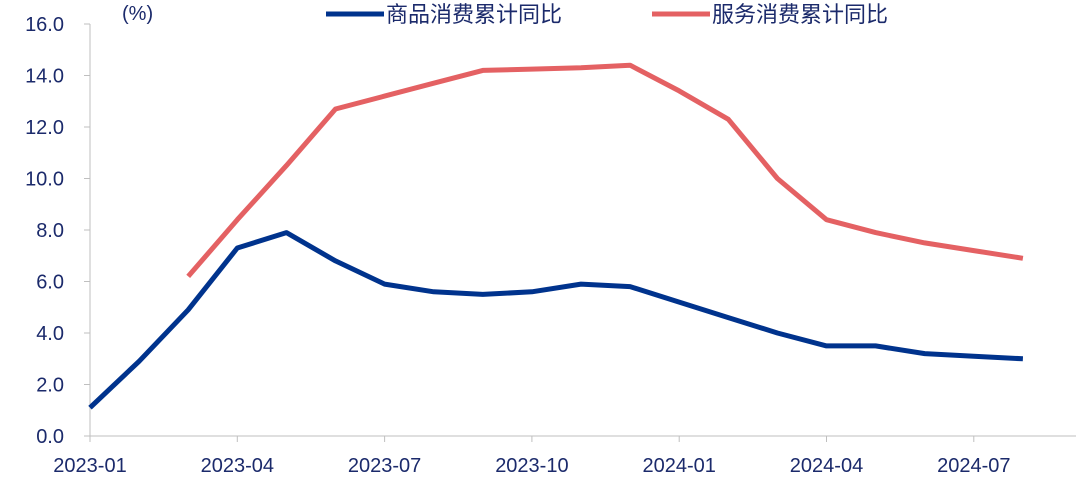 Image resolution: width=1080 pixels, height=482 pixels. I want to click on x-tick-label: 2023-01, so click(89, 466).